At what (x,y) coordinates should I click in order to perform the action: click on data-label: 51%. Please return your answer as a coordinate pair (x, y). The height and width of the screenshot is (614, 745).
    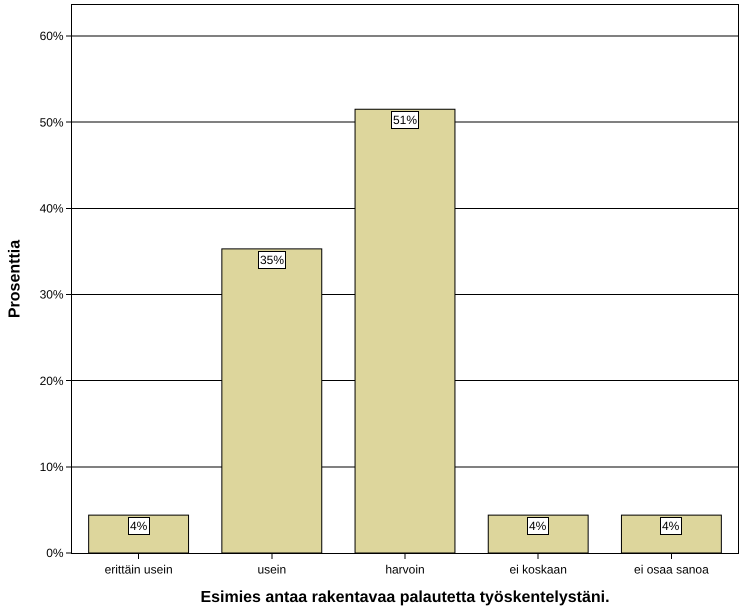
    Looking at the image, I should click on (405, 120).